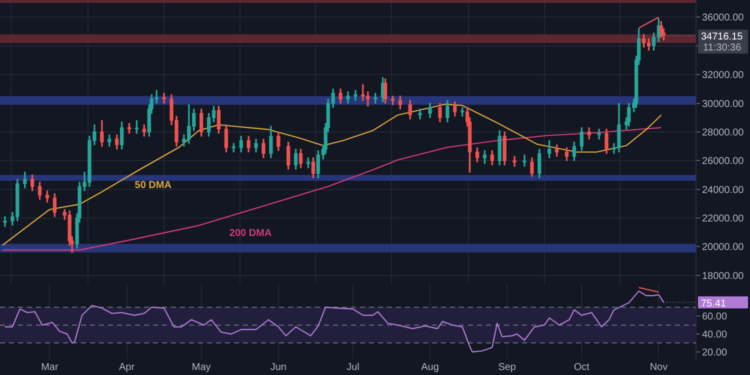 The image size is (750, 375). What do you see at coordinates (278, 367) in the screenshot?
I see `x-tick-label: Jun` at bounding box center [278, 367].